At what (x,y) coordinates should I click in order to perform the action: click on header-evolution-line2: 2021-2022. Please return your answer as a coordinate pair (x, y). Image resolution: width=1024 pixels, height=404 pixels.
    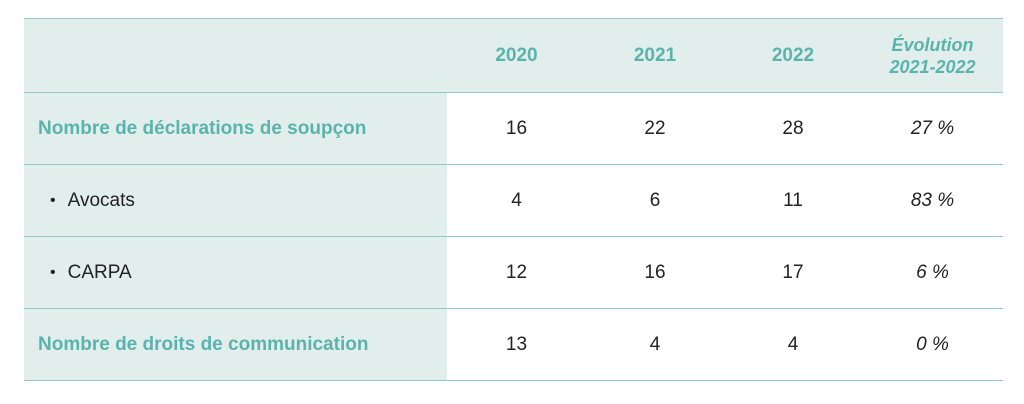
    Looking at the image, I should click on (932, 66).